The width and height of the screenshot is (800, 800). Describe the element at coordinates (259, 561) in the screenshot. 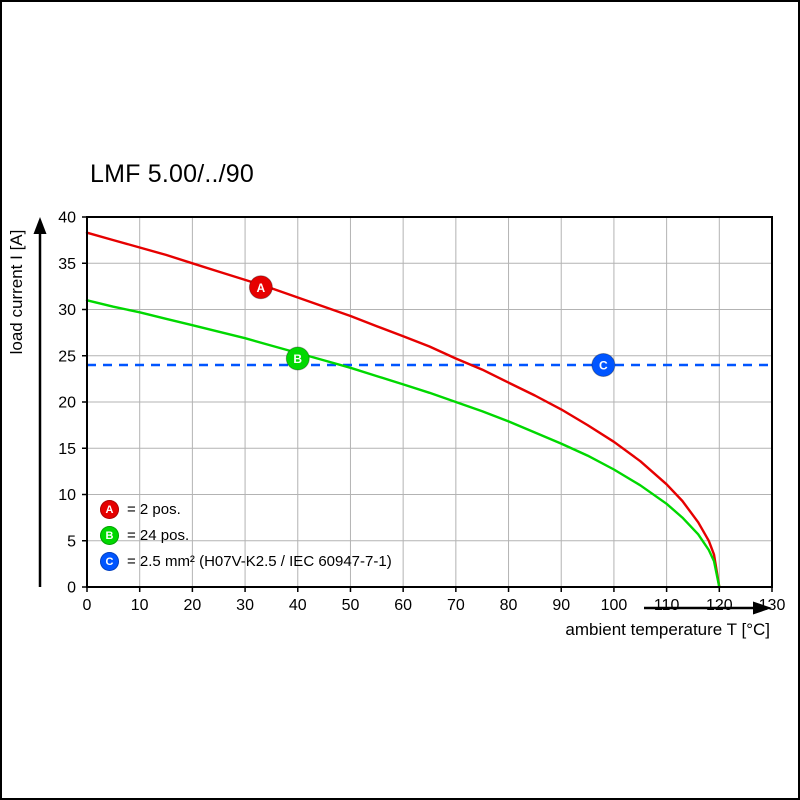

I see `legend-text-c: = 2.5 mm² (H07V-K2.5 / IEC 60947-7-1)` at that location.